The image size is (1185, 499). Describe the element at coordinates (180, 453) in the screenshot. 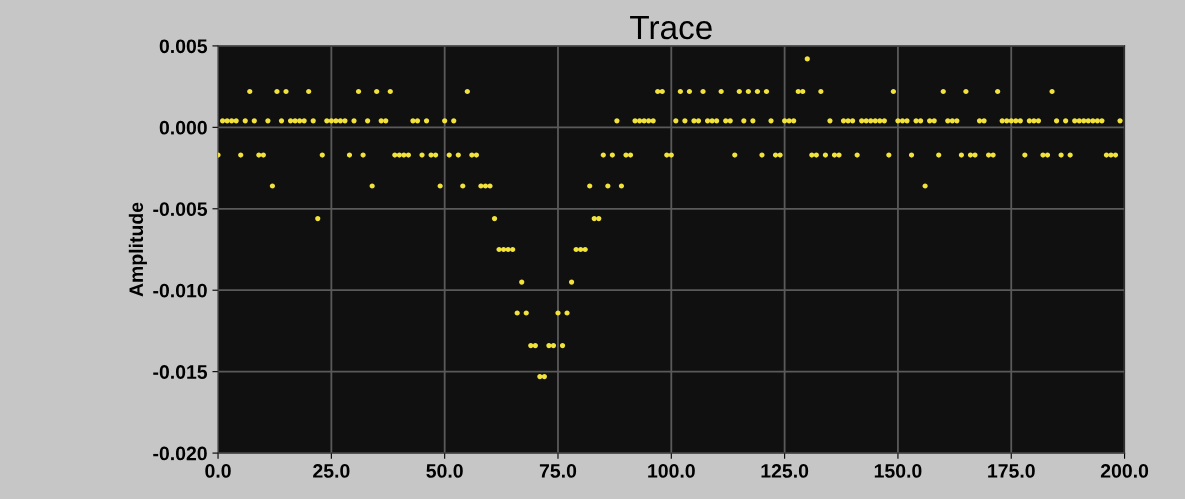

I see `y-tick-label: -0.020` at that location.